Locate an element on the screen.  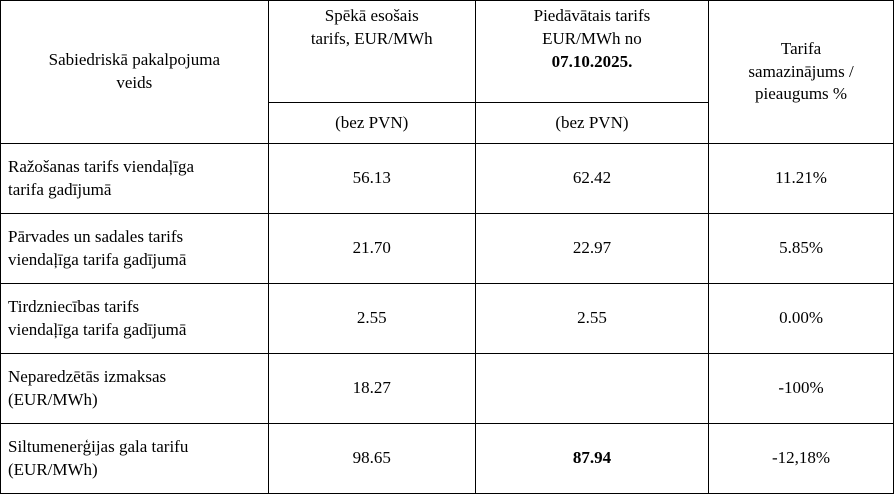
proposed-tariff-value: 87.94 is located at coordinates (592, 458).